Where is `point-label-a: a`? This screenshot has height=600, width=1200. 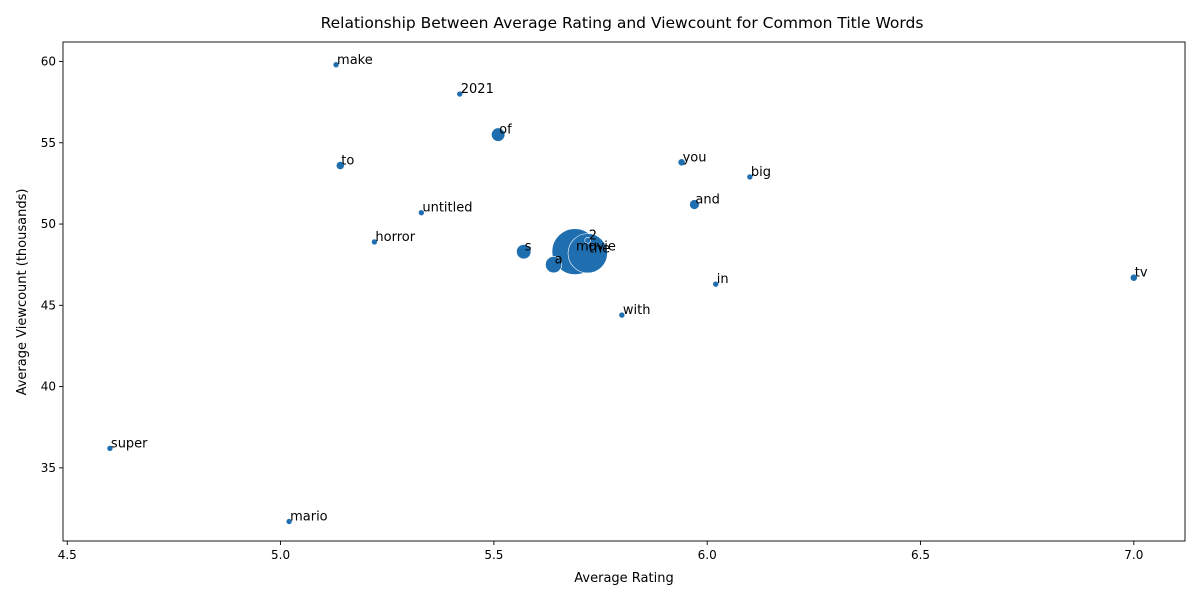 point-label-a: a is located at coordinates (559, 260).